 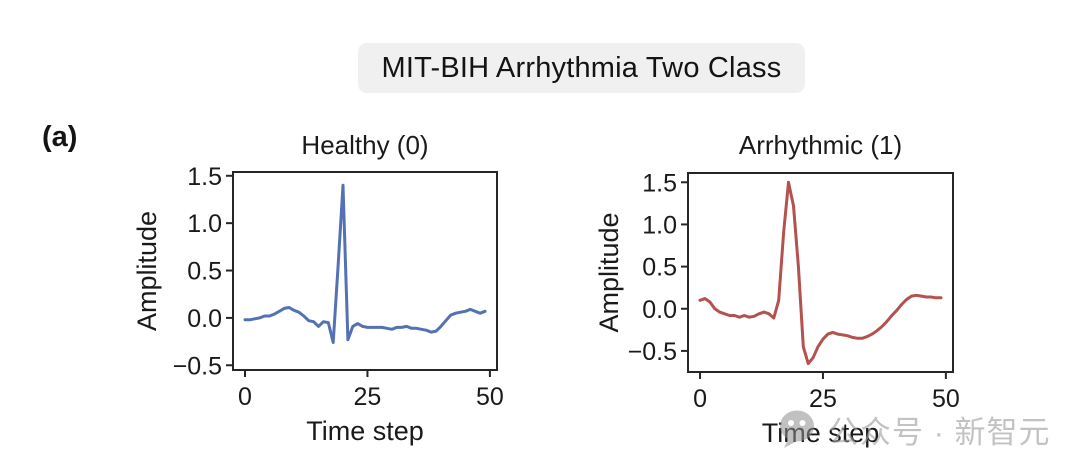 I want to click on panel-label: (a), so click(x=60, y=137).